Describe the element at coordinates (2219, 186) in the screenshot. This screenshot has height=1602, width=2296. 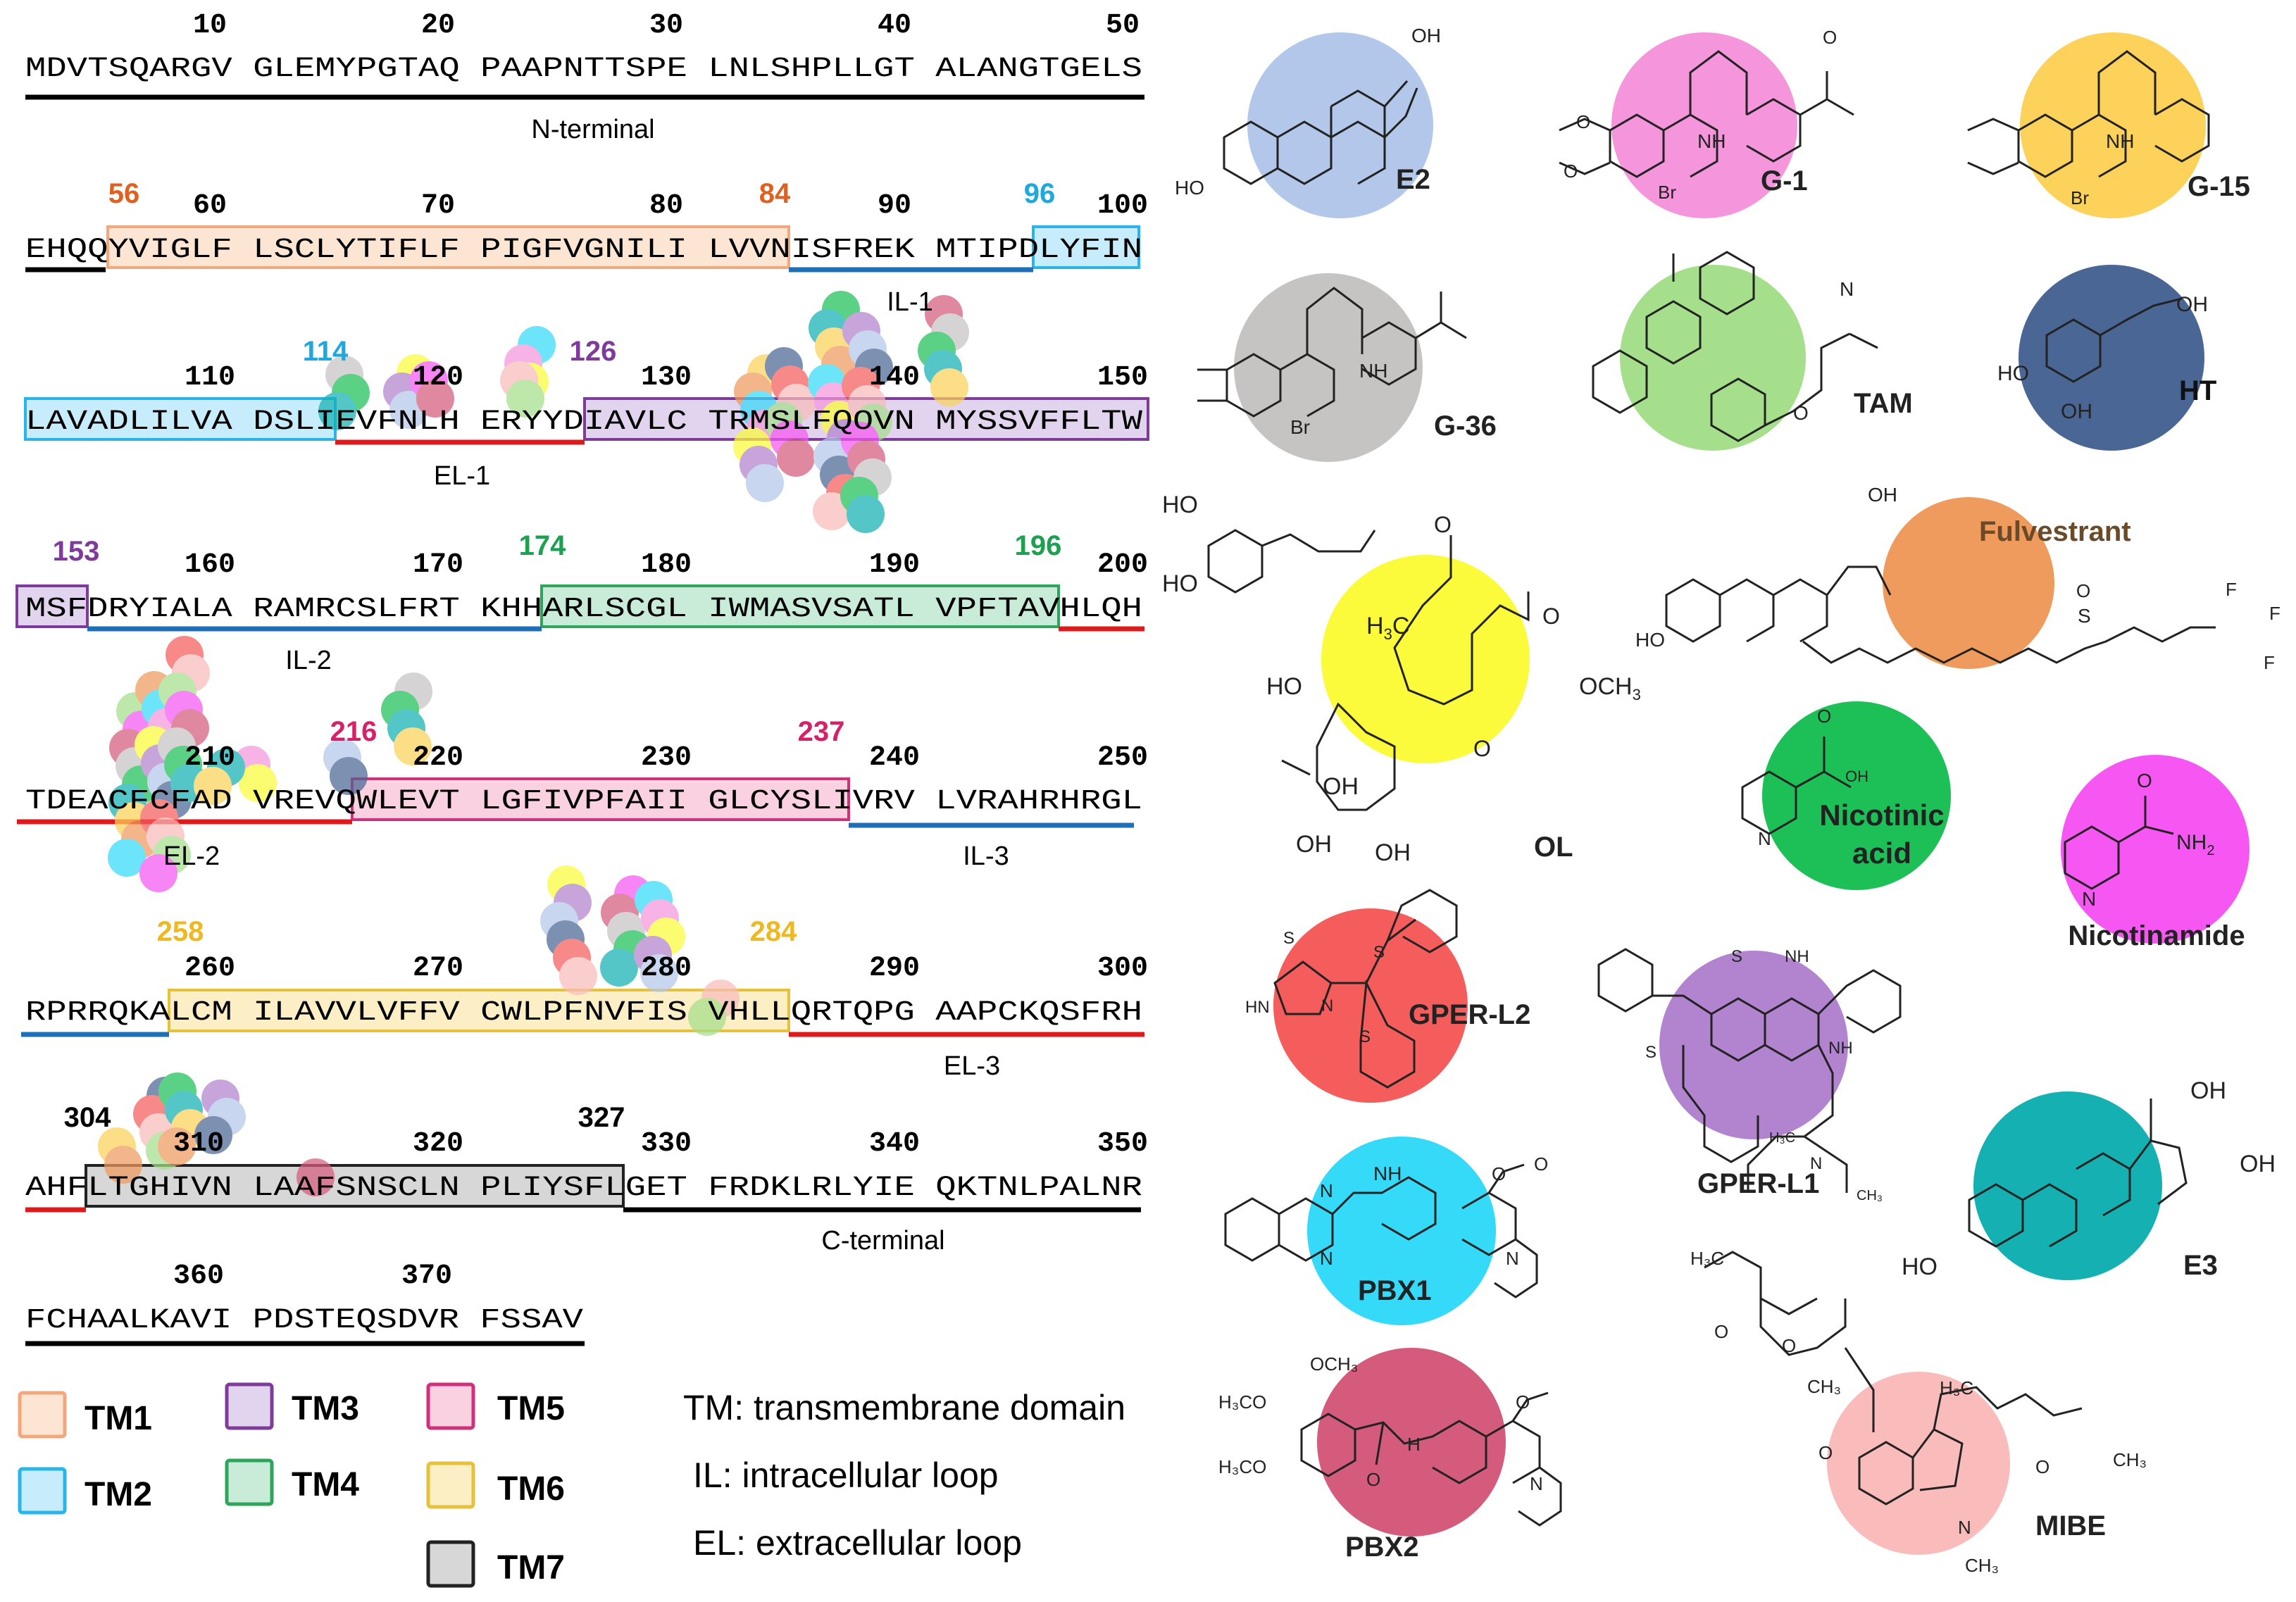
I see `ligand-label-g15: G-15` at that location.